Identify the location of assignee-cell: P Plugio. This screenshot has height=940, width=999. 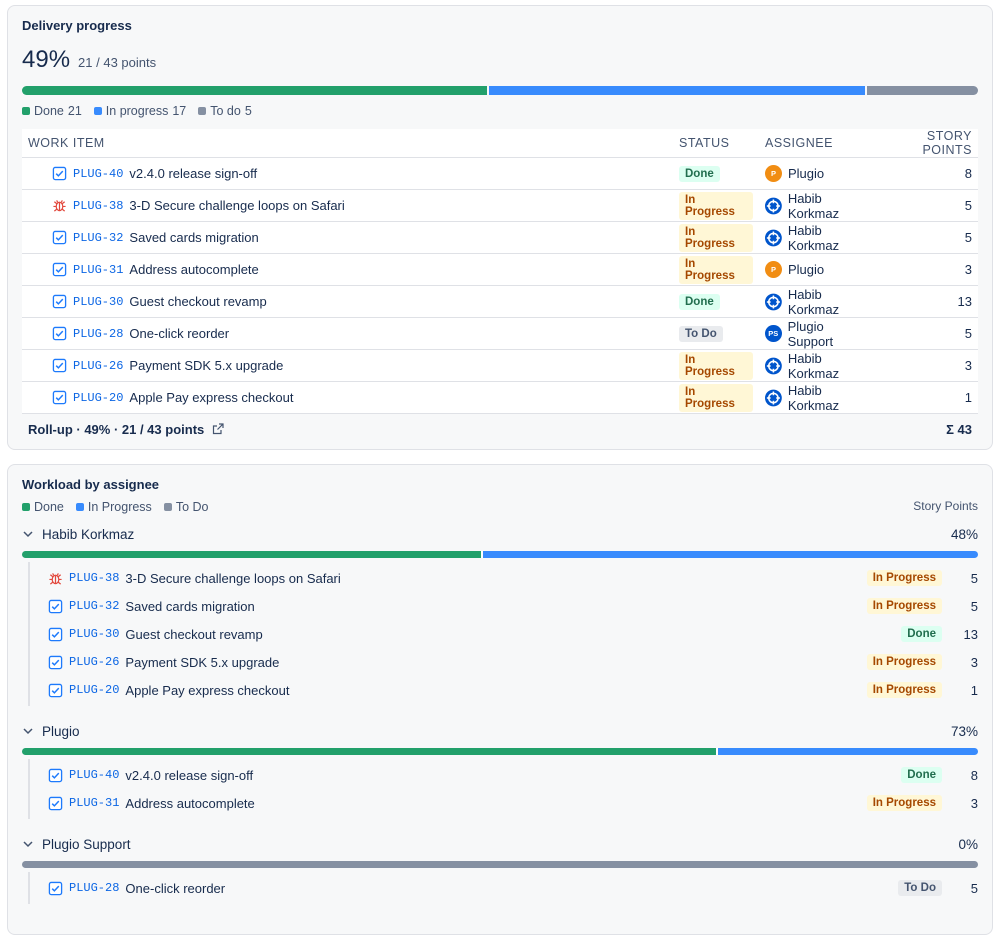
(818, 173).